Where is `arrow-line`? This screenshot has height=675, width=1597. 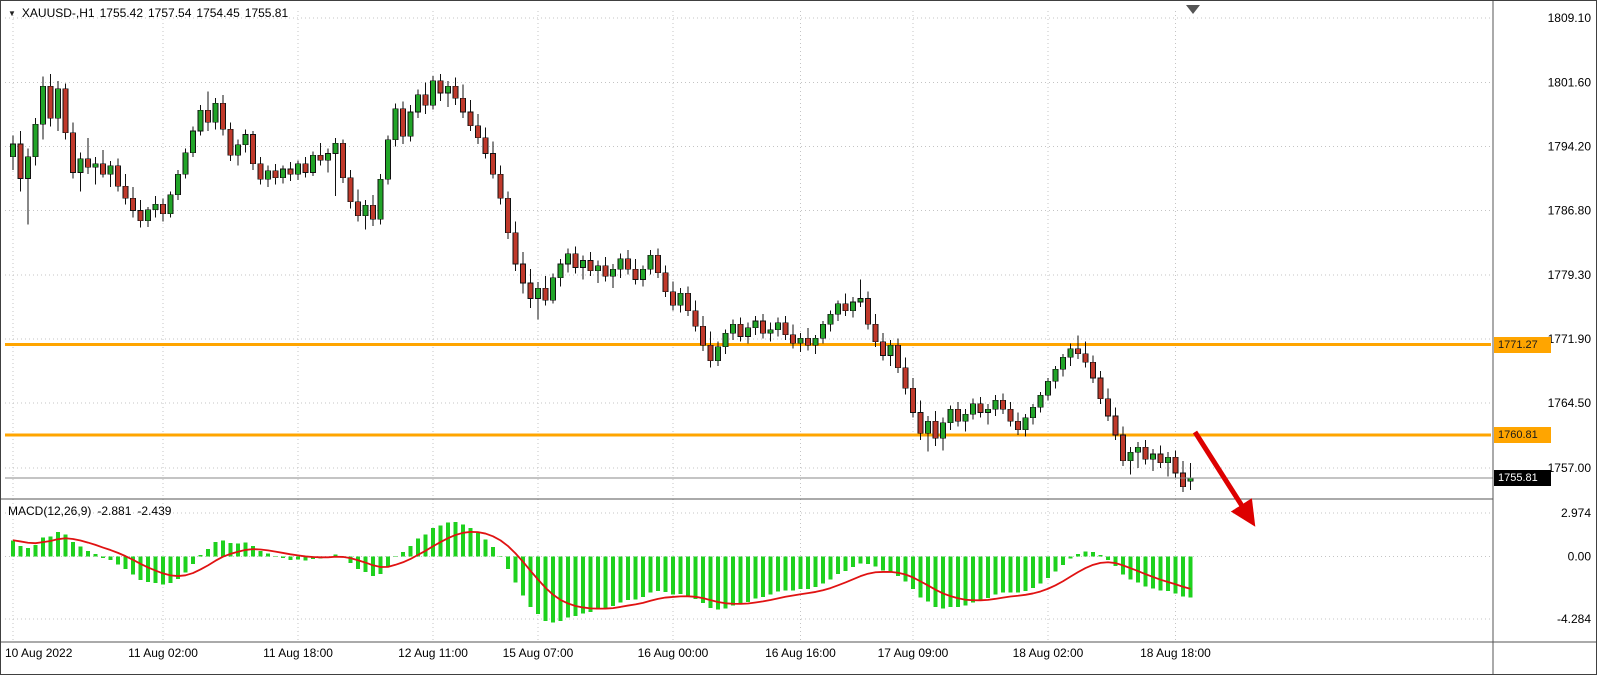 arrow-line is located at coordinates (1224, 478).